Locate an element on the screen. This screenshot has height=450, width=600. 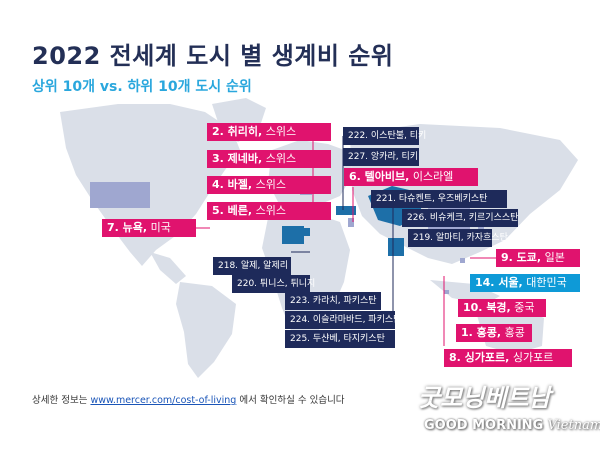
watermark-brand-text: GOOD MORNING is located at coordinates (484, 425).